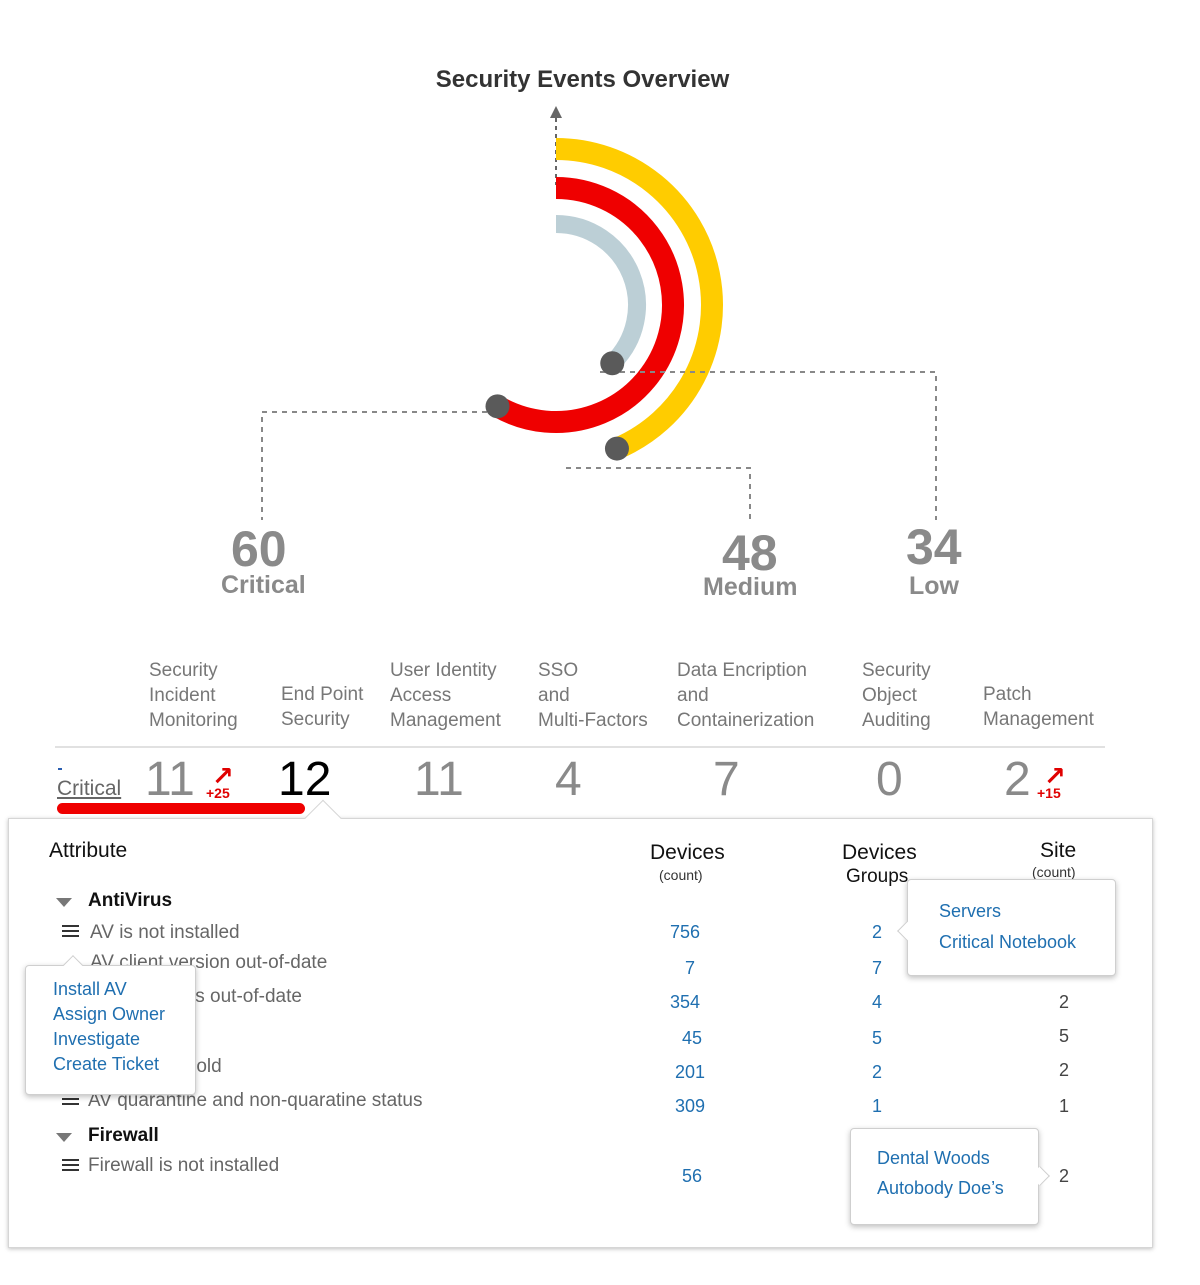  Describe the element at coordinates (130, 900) in the screenshot. I see `group-antivirus: AntiVirus` at that location.